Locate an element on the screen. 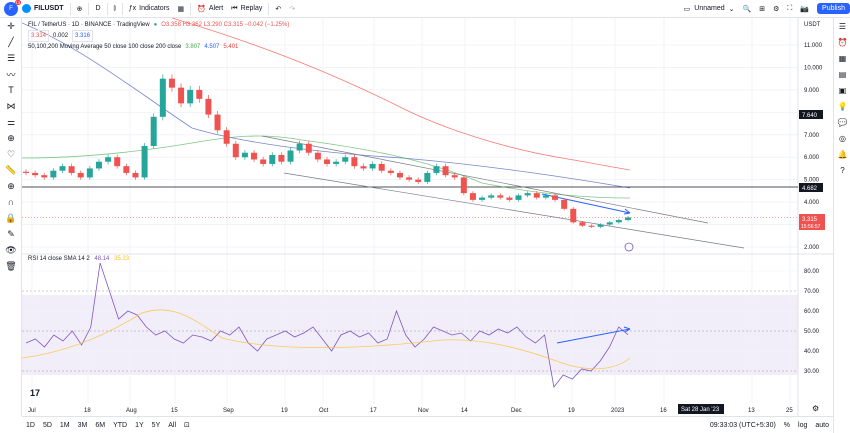  add-symbol-icon: ⊕ is located at coordinates (79, 9).